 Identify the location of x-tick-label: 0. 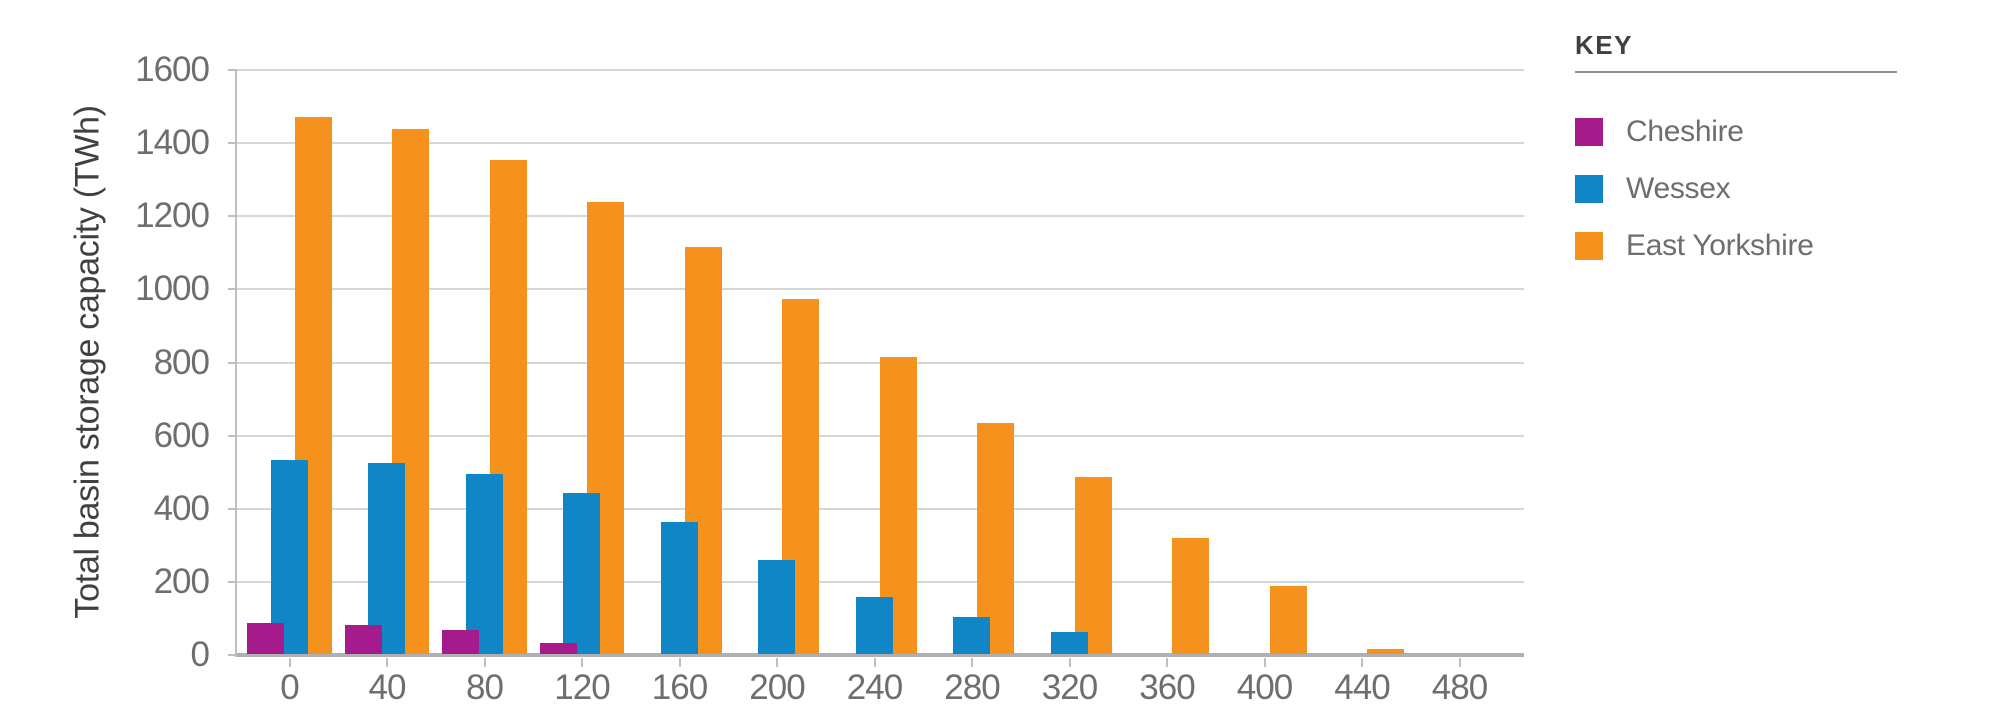
(289, 687).